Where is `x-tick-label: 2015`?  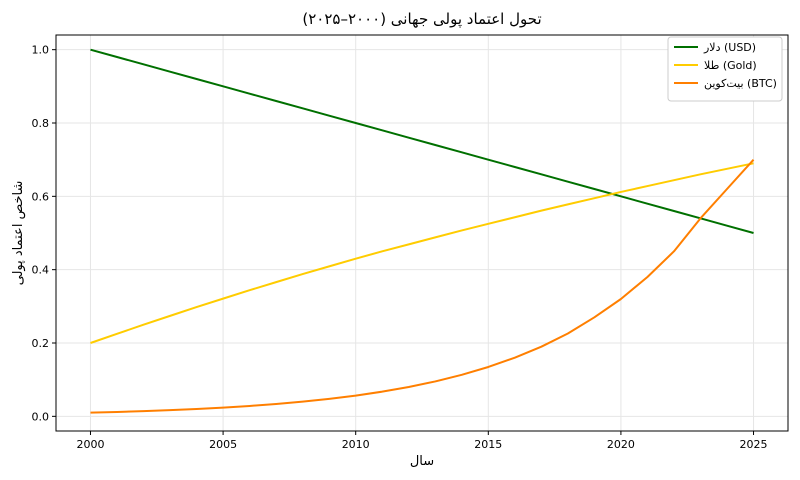 x-tick-label: 2015 is located at coordinates (488, 444).